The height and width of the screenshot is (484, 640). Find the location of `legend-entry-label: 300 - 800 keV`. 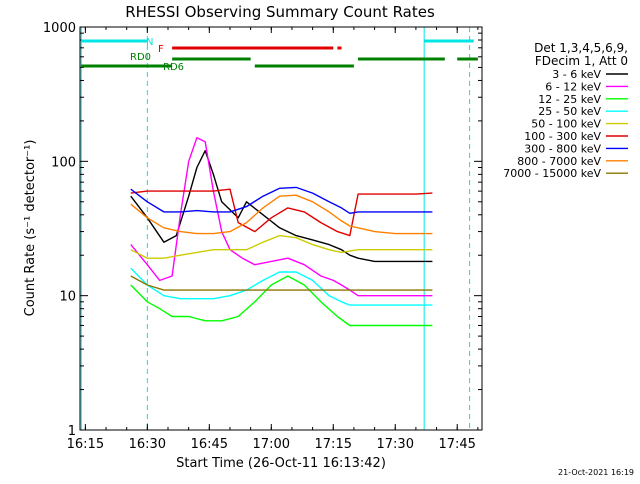

legend-entry-label: 300 - 800 keV is located at coordinates (562, 148).